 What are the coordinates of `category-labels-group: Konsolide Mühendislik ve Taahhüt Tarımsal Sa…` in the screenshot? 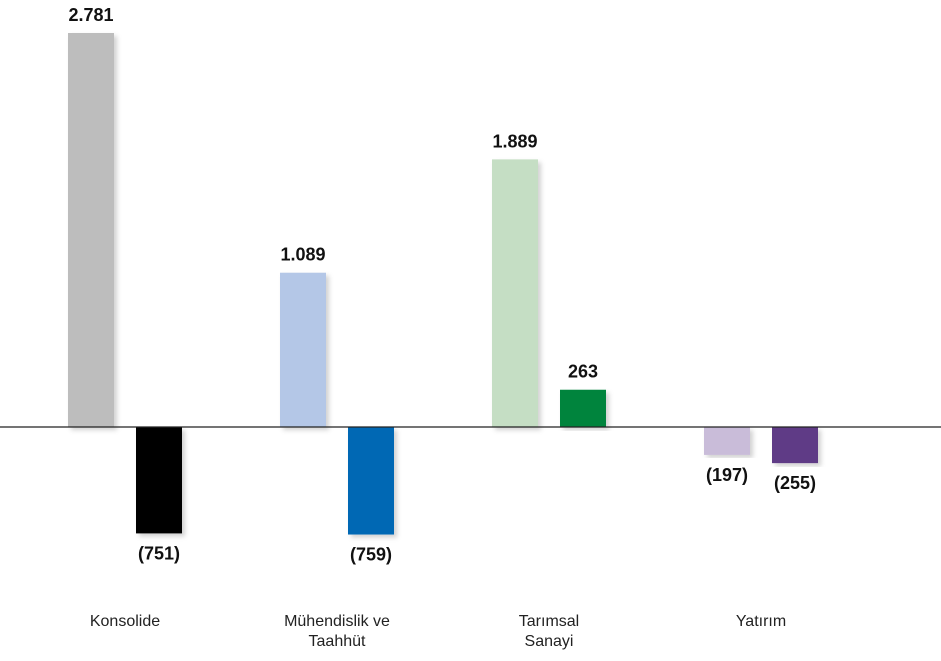 It's located at (438, 631).